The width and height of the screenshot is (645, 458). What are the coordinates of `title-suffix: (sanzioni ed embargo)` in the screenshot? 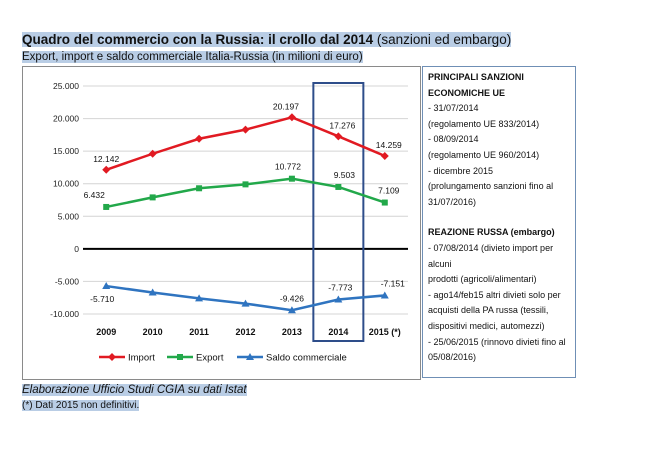 It's located at (442, 39).